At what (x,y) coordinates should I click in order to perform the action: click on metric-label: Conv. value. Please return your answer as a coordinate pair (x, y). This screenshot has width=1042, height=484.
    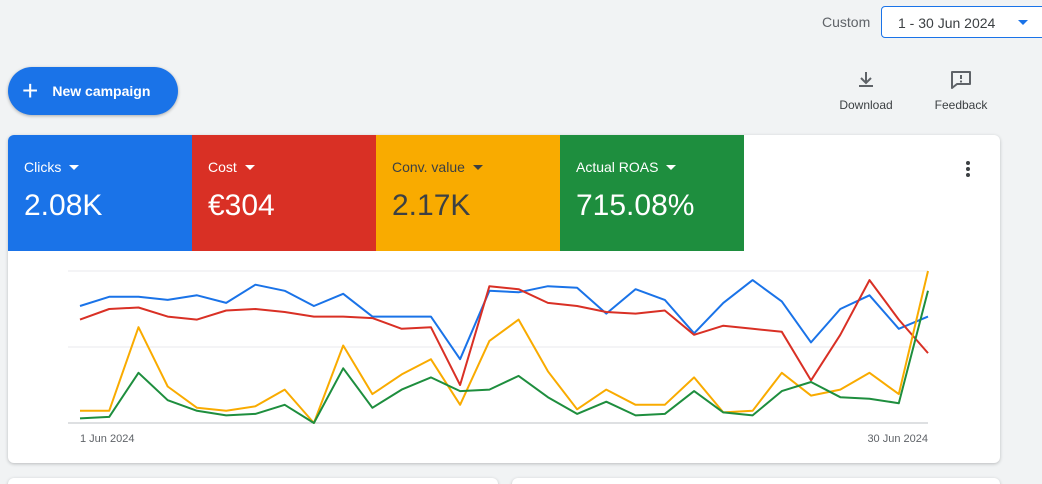
    Looking at the image, I should click on (428, 167).